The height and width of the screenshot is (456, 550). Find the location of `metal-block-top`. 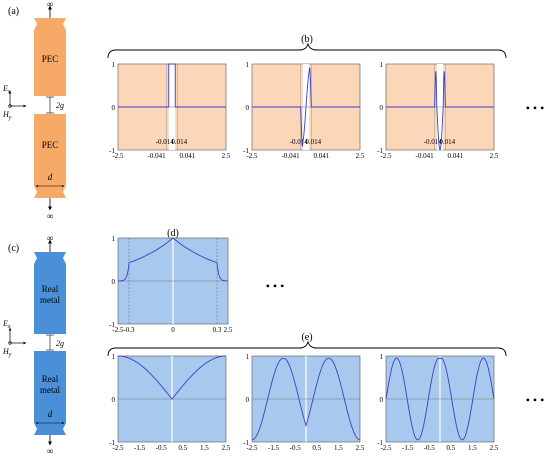

metal-block-top is located at coordinates (50, 293).